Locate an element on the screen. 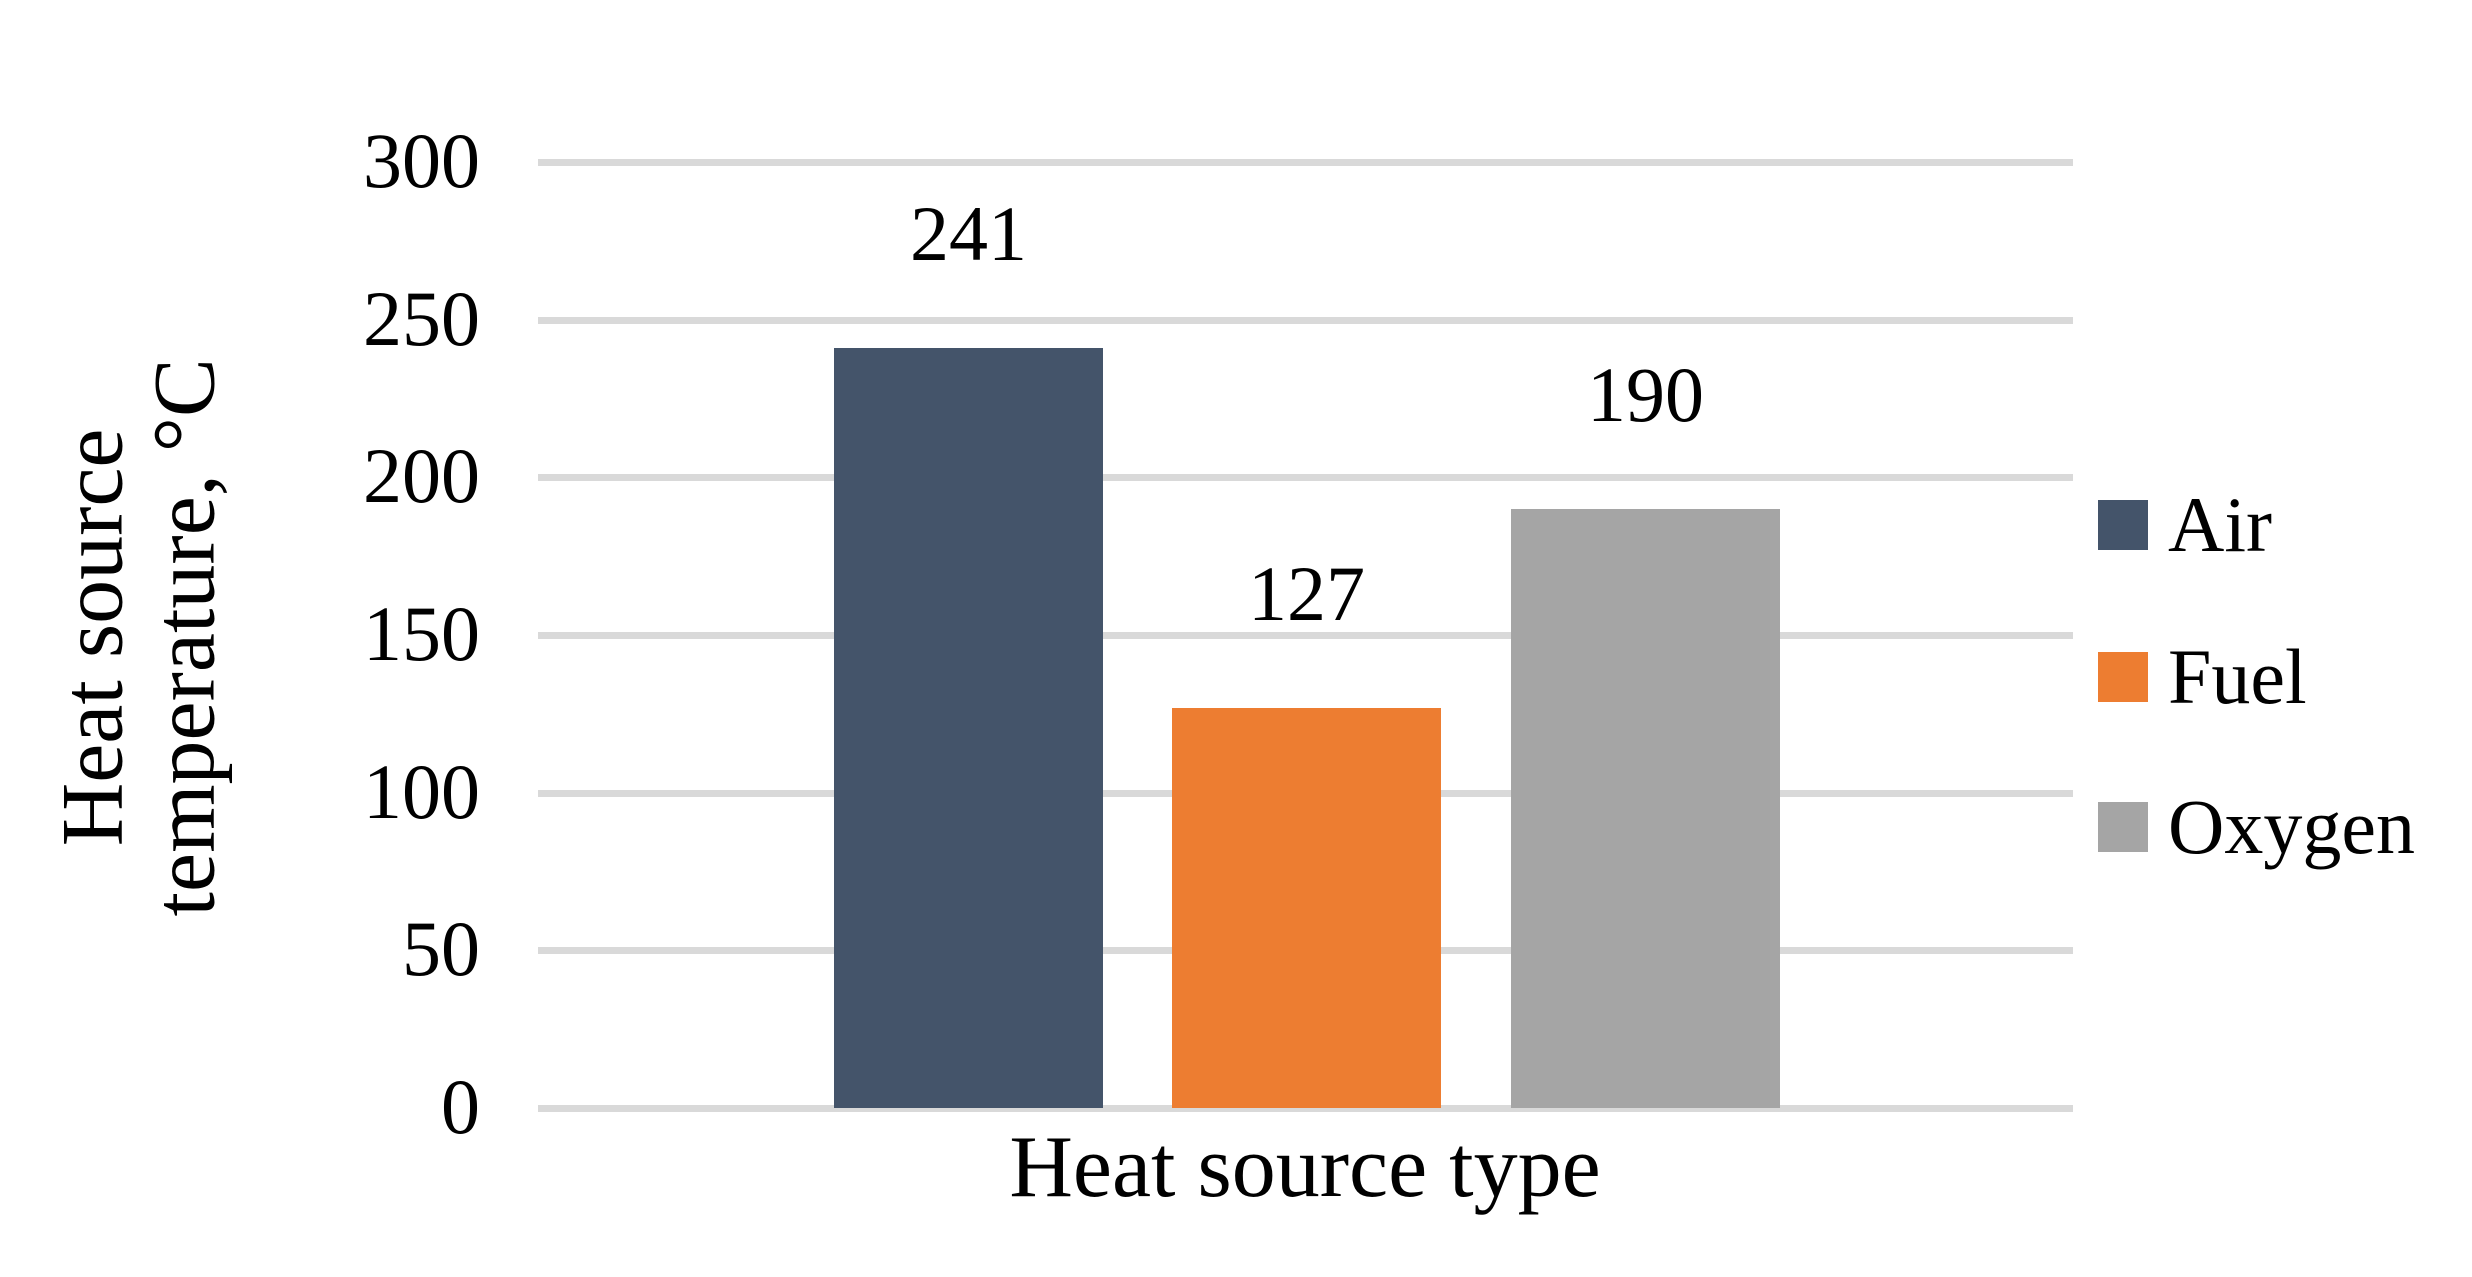 The image size is (2472, 1277). bar-oxygen is located at coordinates (1645, 808).